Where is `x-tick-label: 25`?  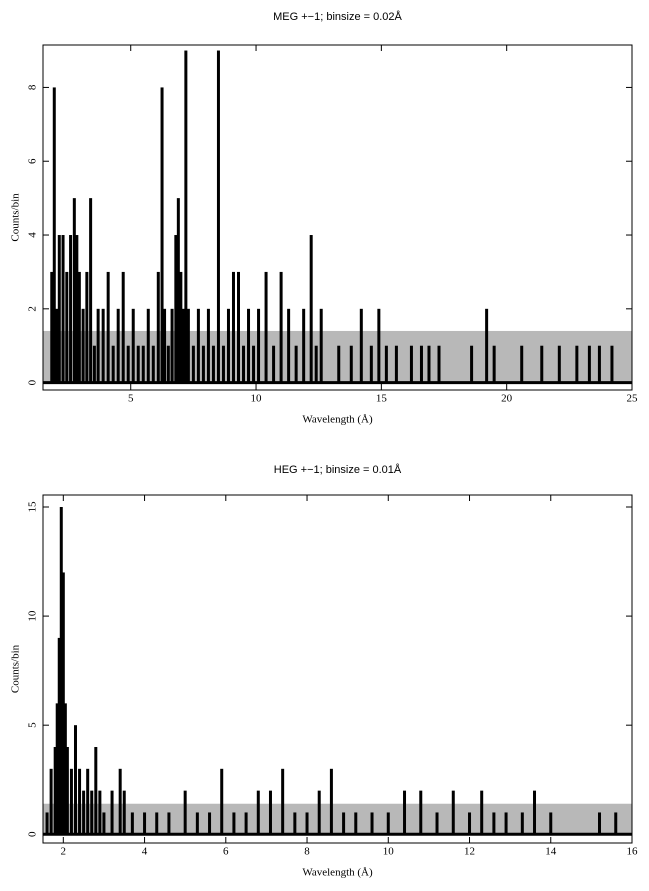 x-tick-label: 25 is located at coordinates (633, 399).